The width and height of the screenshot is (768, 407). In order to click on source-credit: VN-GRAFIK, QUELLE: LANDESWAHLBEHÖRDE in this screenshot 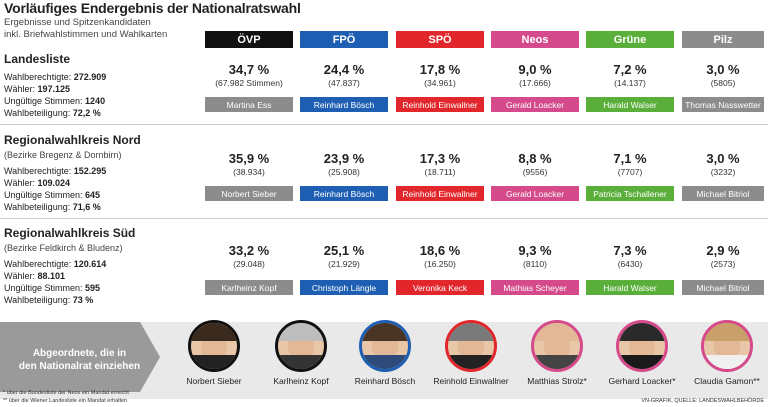, I will do `click(702, 401)`.